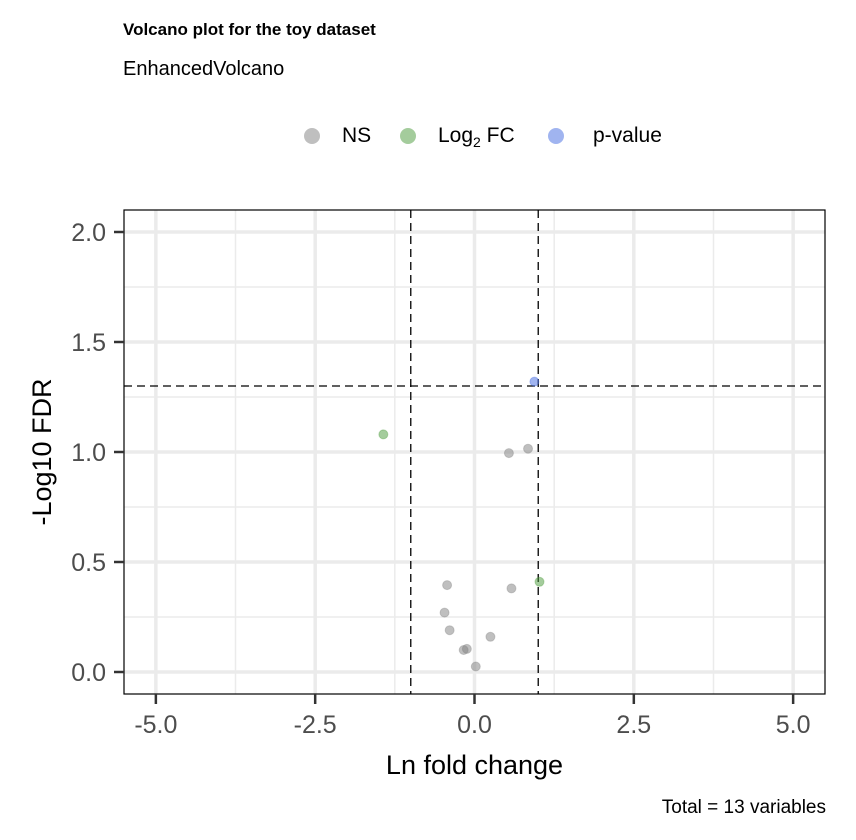 The image size is (856, 840). Describe the element at coordinates (793, 725) in the screenshot. I see `x-tick-label: 5.0` at that location.